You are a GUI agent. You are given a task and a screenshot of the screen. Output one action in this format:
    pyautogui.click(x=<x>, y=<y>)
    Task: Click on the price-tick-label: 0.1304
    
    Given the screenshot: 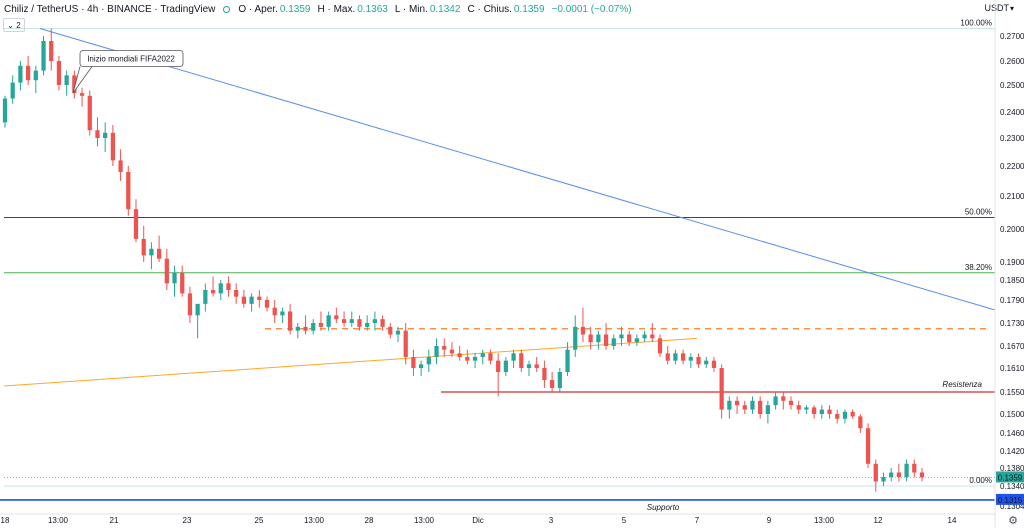 What is the action you would take?
    pyautogui.click(x=1012, y=506)
    